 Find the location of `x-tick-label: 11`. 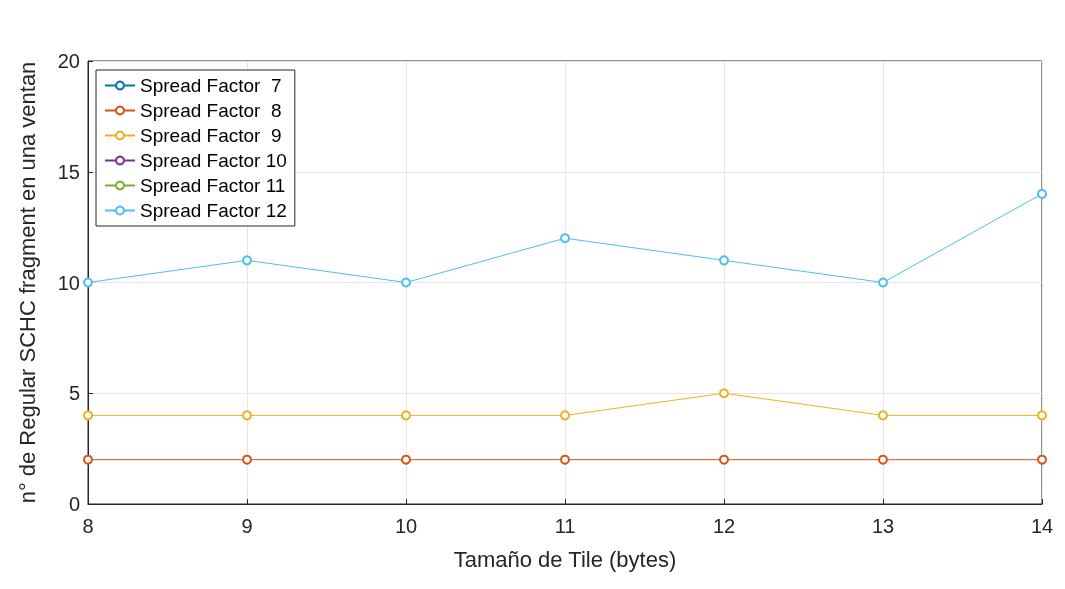

x-tick-label: 11 is located at coordinates (565, 526).